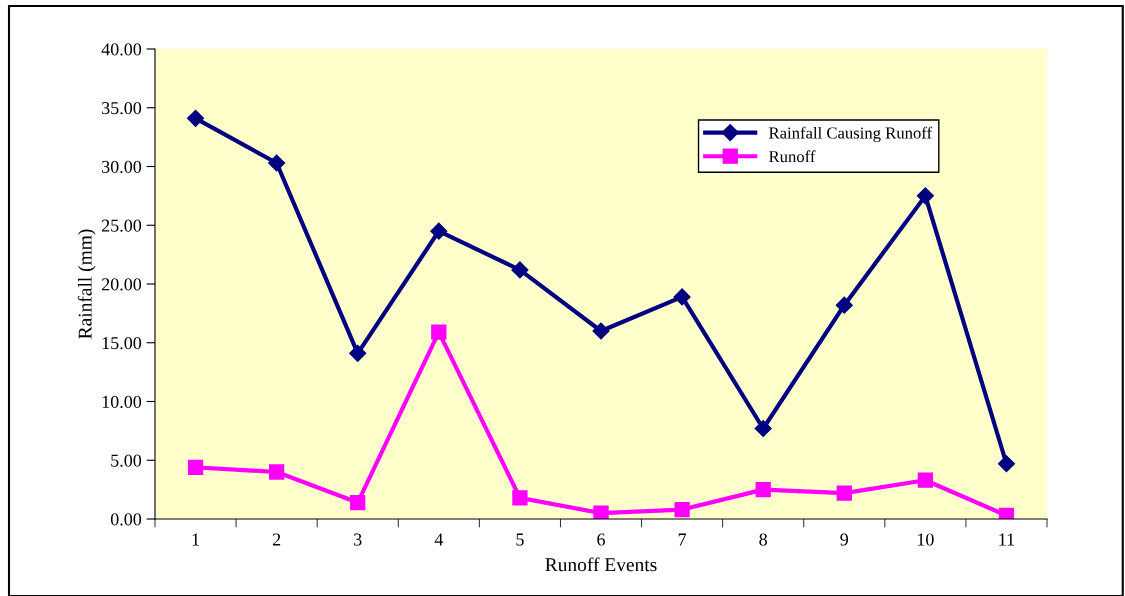 This screenshot has height=596, width=1125. What do you see at coordinates (439, 539) in the screenshot?
I see `x-tick-label: 4` at bounding box center [439, 539].